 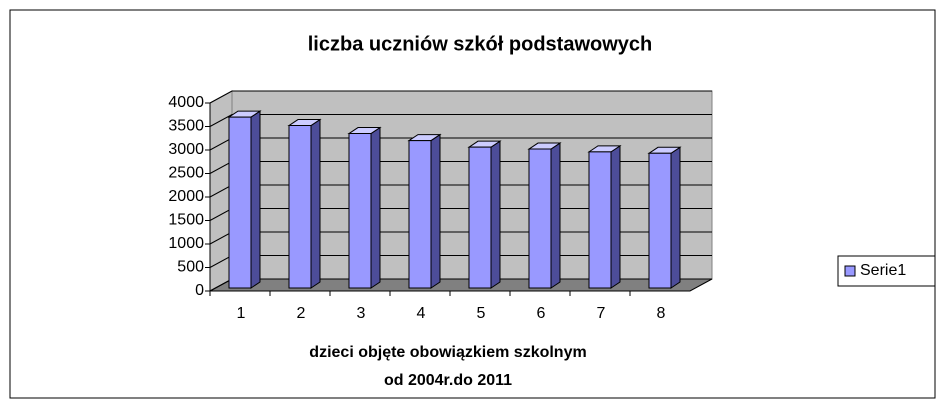 What do you see at coordinates (480, 44) in the screenshot?
I see `chart-title: liczba uczniów szkół podstawowych` at bounding box center [480, 44].